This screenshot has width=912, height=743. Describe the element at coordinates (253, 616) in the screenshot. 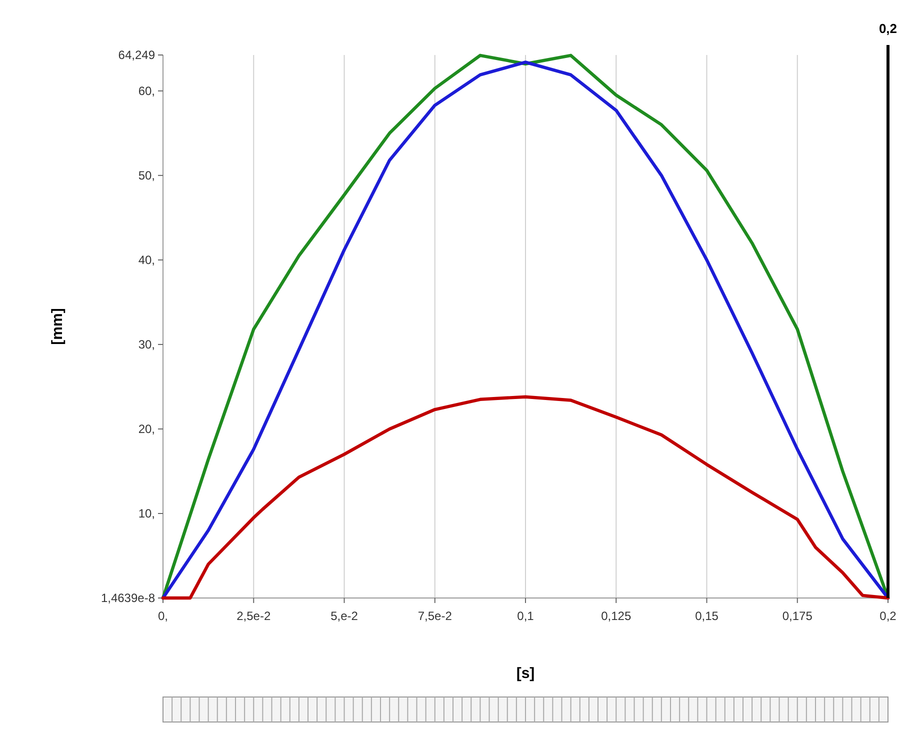

I see `x-tick-label: 2,5e-2` at that location.